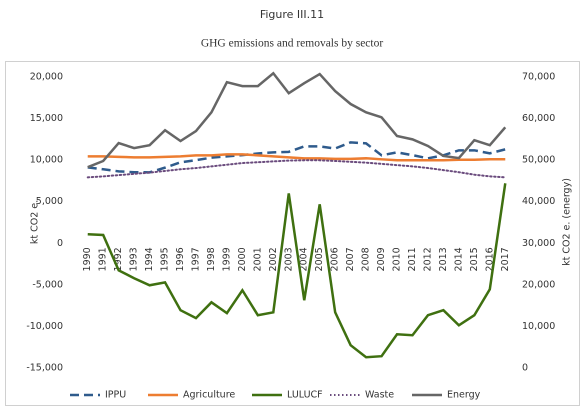  I want to click on y-tick-label: 20,000, so click(46, 77).